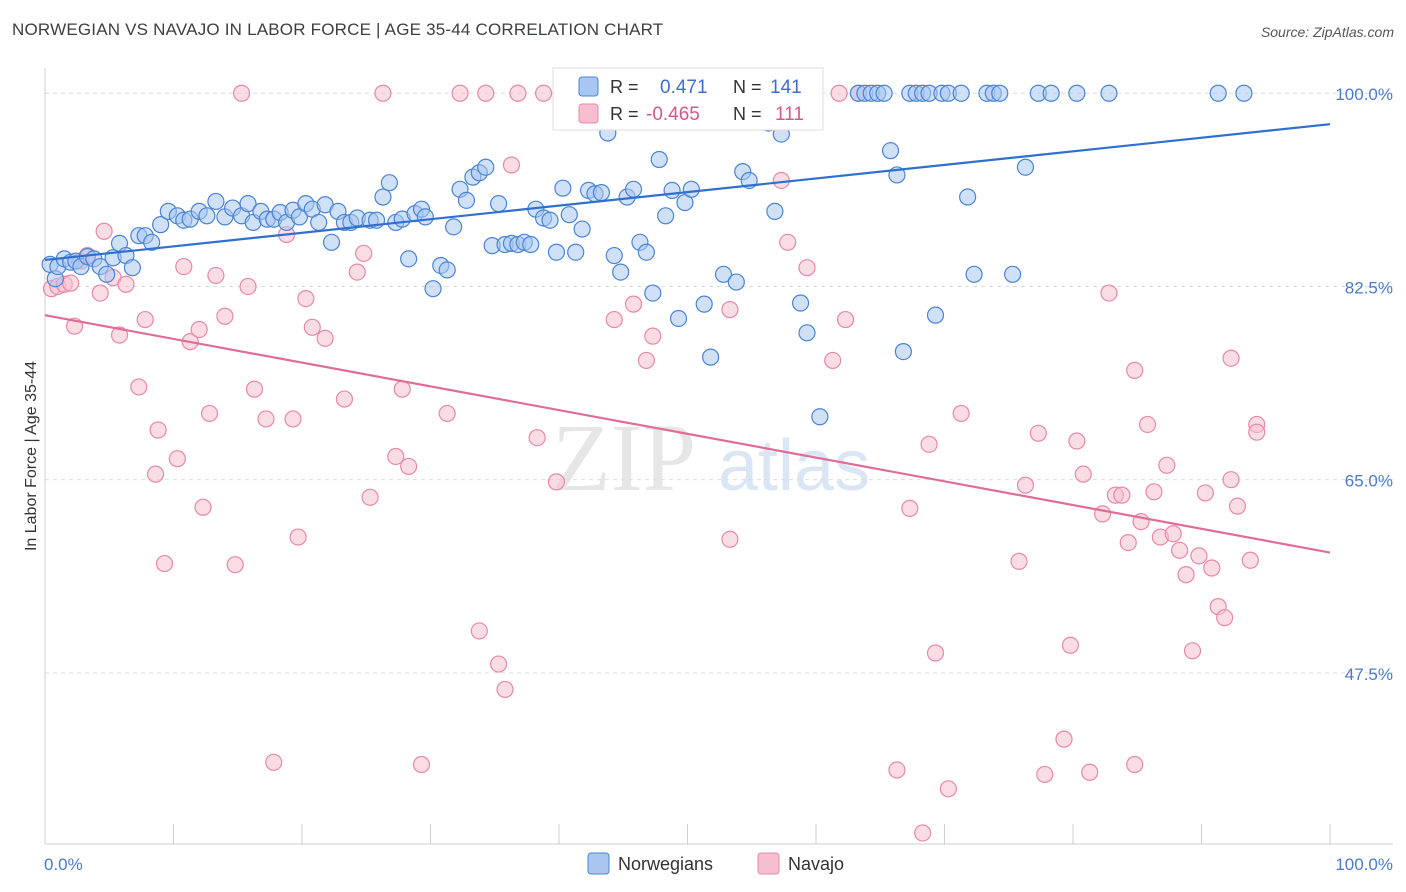  I want to click on y-tick-labels: 47.5% 65.0% 82.5% 100.0%, so click(1364, 384).